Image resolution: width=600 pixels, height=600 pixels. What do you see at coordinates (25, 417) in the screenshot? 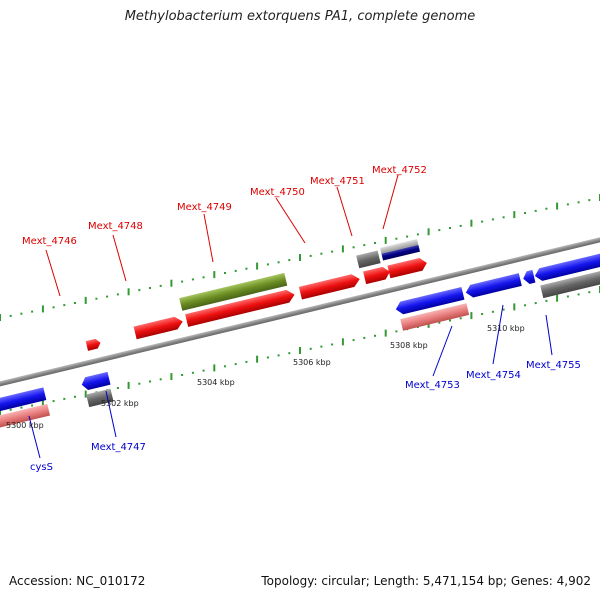
I see `rna-cyss` at bounding box center [25, 417].